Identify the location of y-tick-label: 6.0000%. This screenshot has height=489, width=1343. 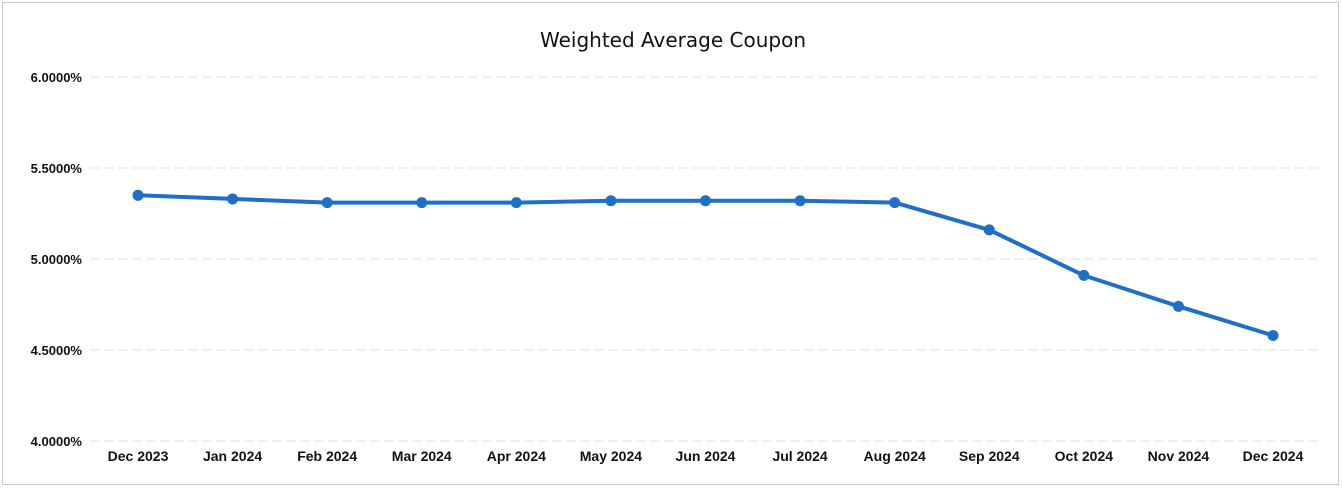
(57, 77).